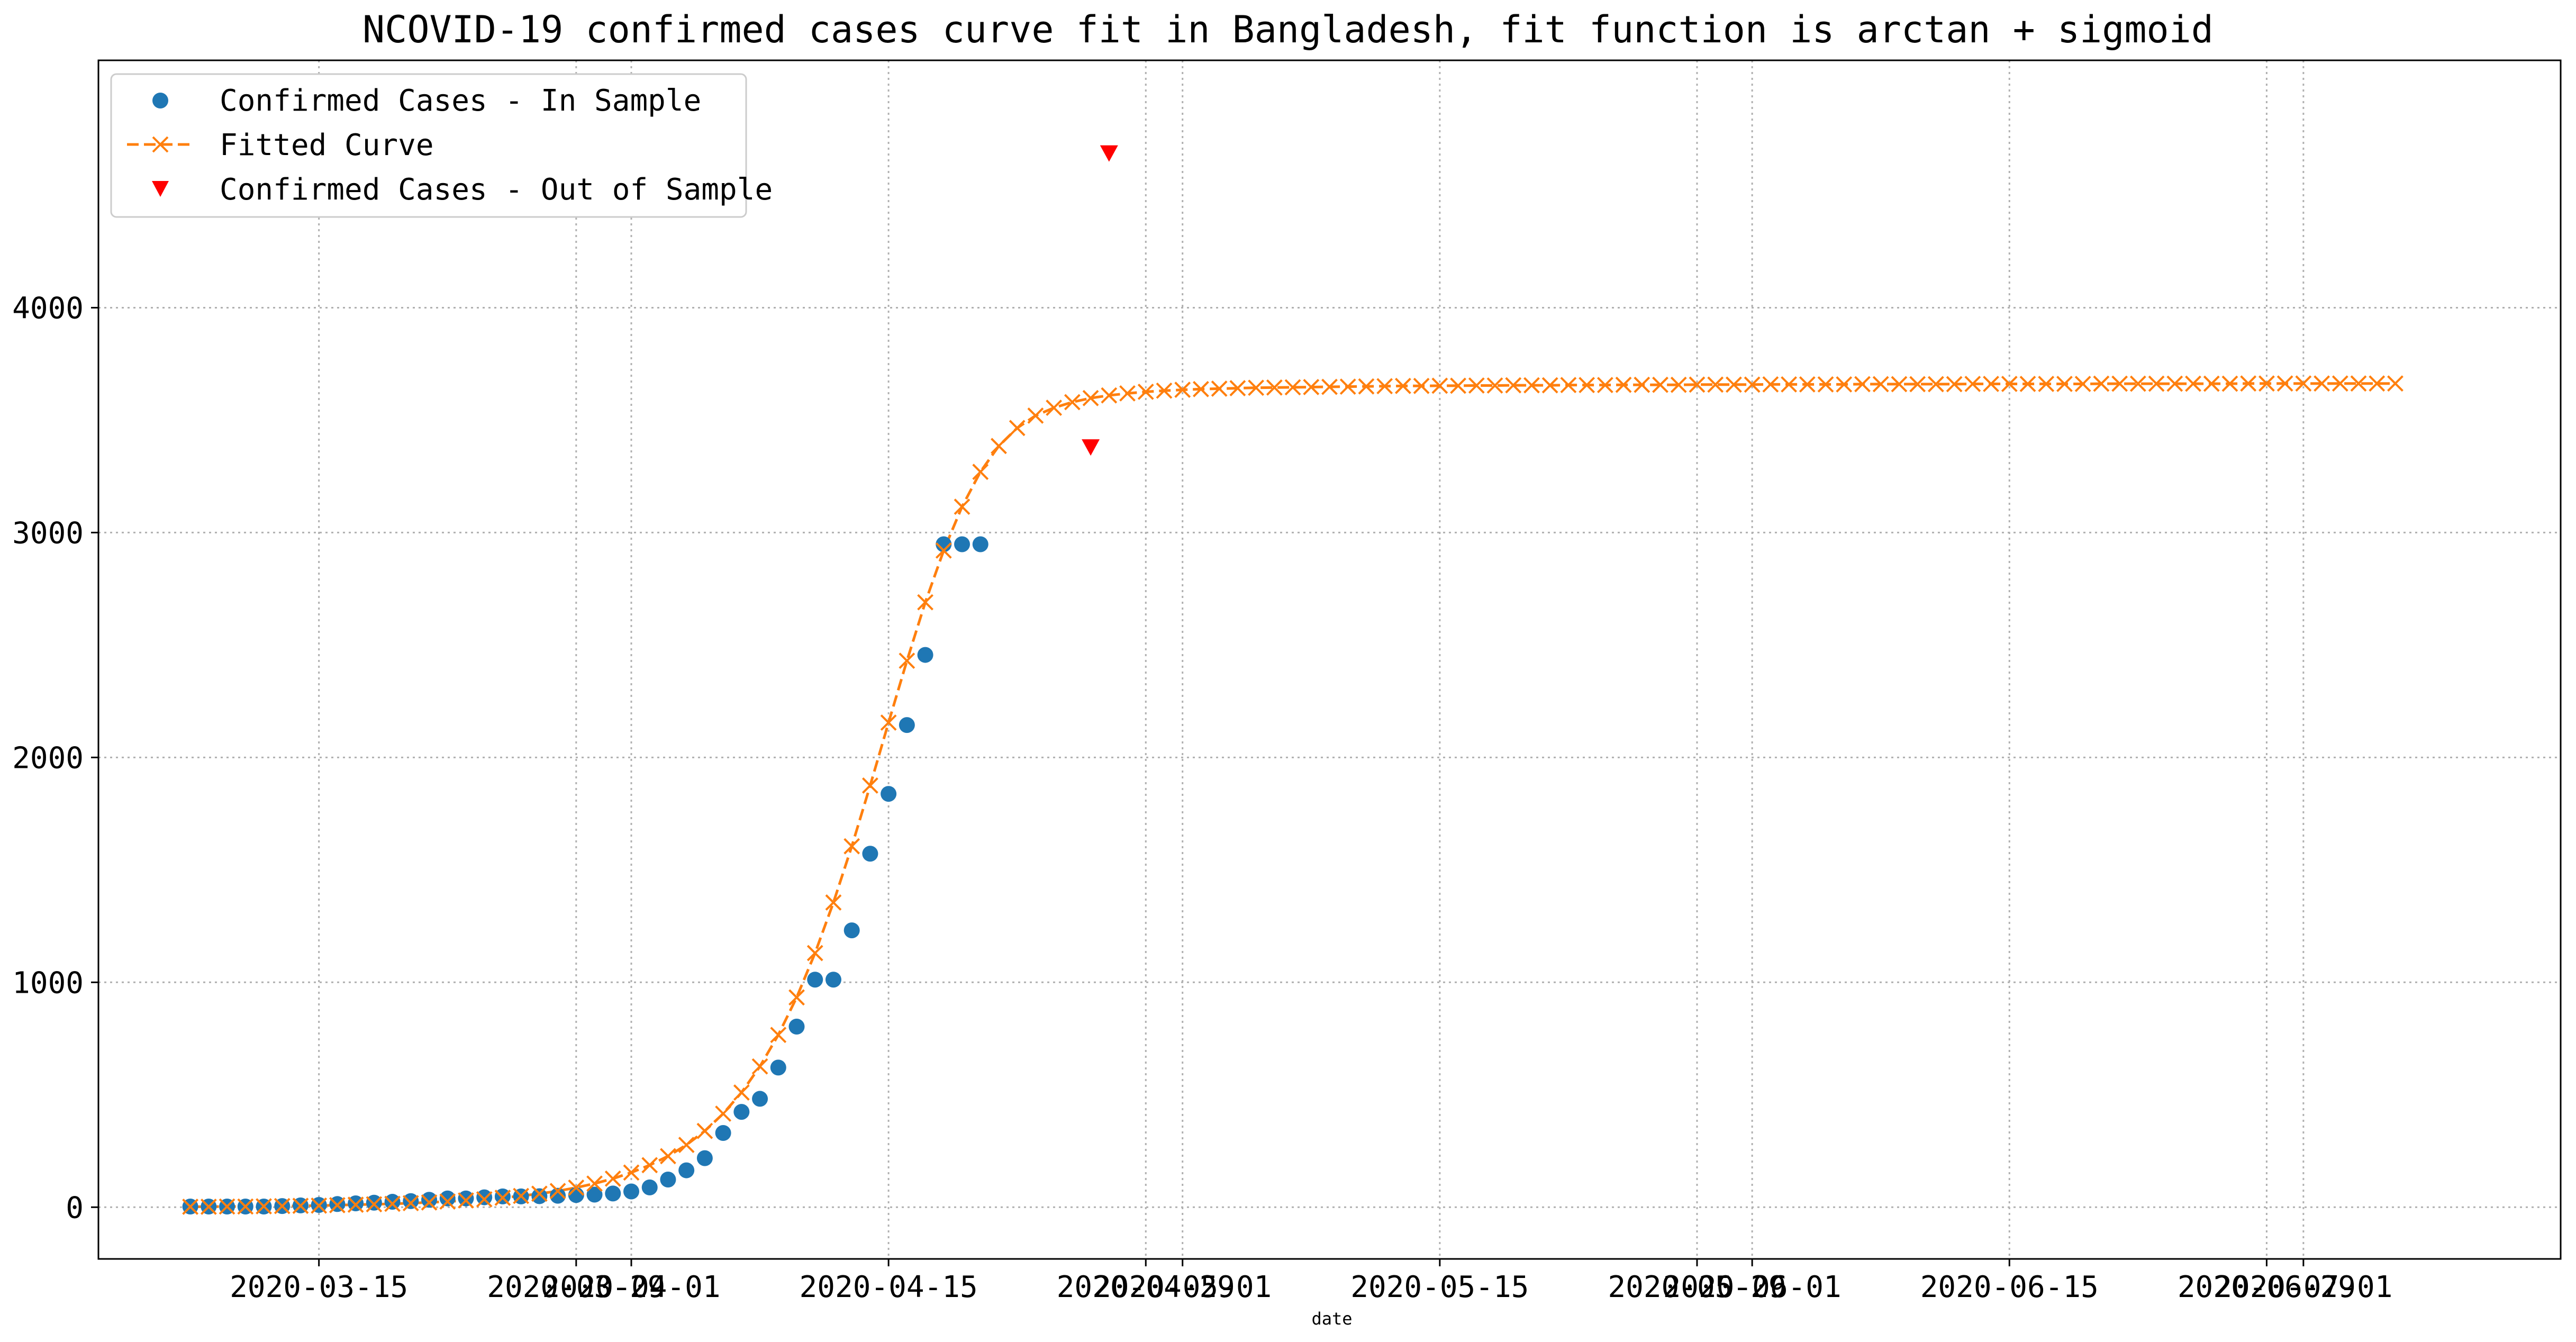 This screenshot has width=2576, height=1342. What do you see at coordinates (2303, 1287) in the screenshot?
I see `x-tick-label: 2020-07-01` at bounding box center [2303, 1287].